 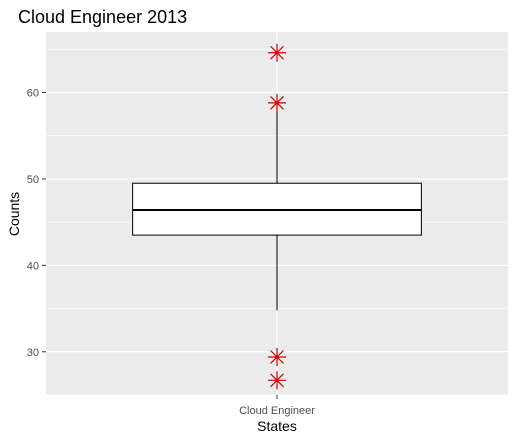 I want to click on y-axis-title: Counts, so click(x=14, y=214).